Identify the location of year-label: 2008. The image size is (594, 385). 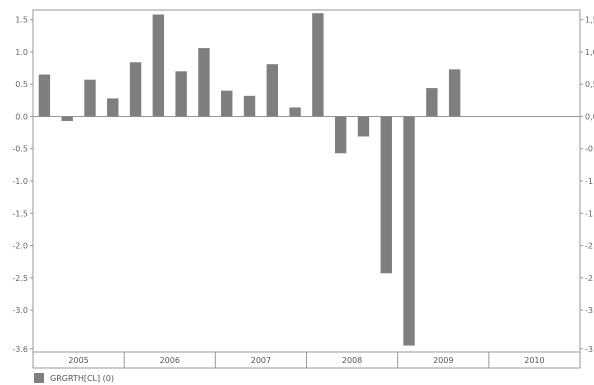
(352, 360).